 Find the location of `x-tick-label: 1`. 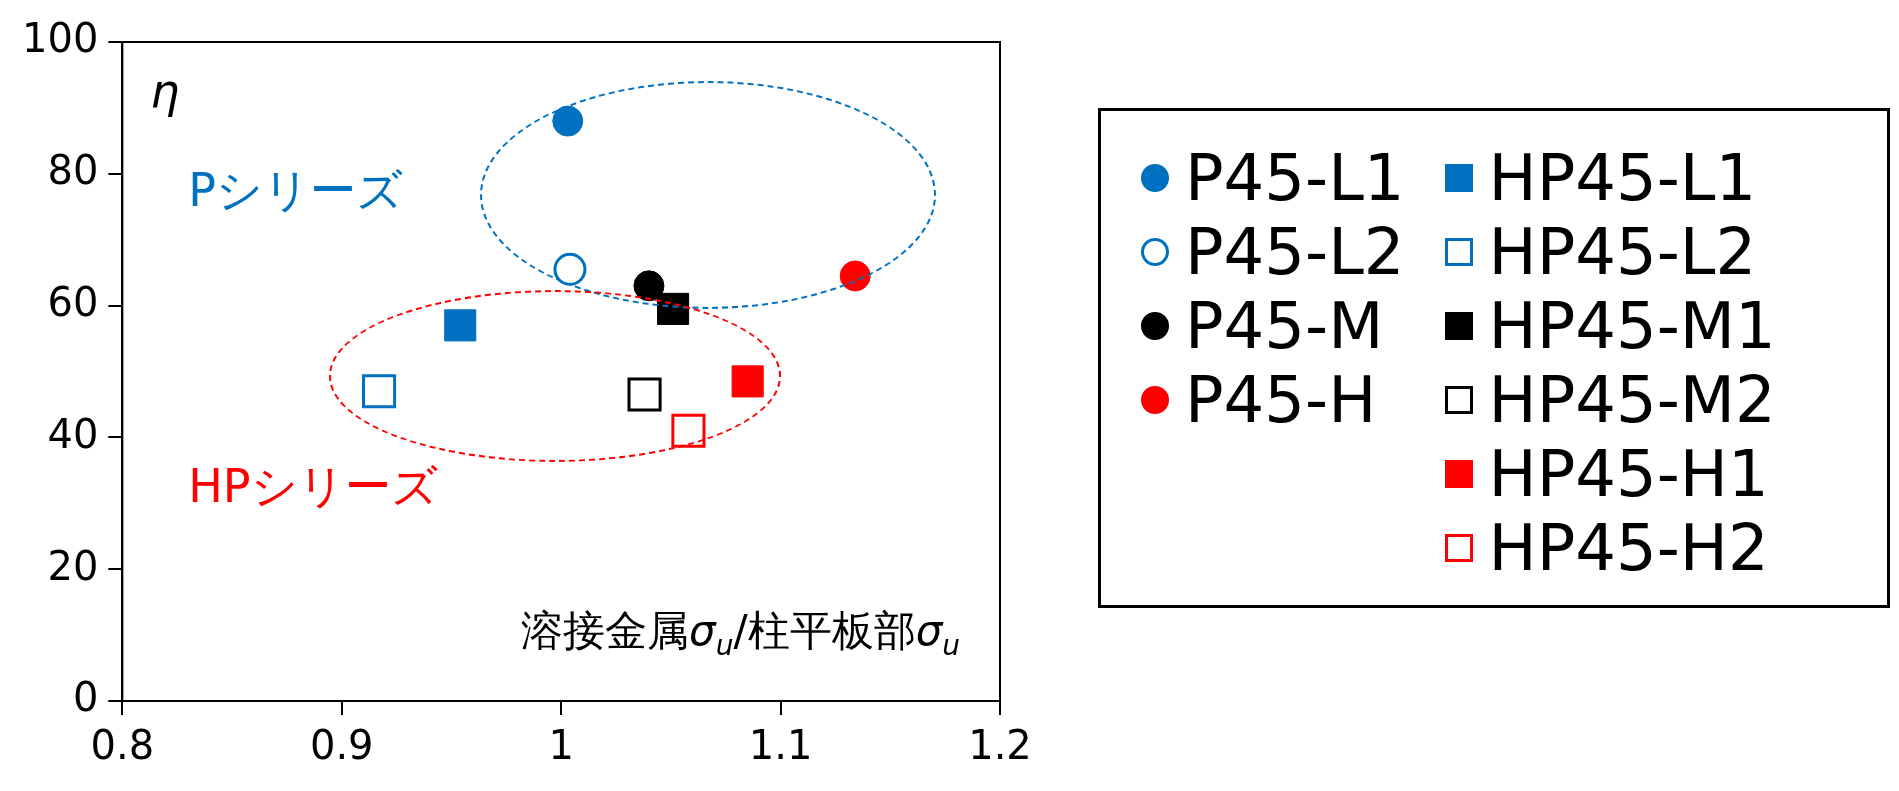

x-tick-label: 1 is located at coordinates (561, 745).